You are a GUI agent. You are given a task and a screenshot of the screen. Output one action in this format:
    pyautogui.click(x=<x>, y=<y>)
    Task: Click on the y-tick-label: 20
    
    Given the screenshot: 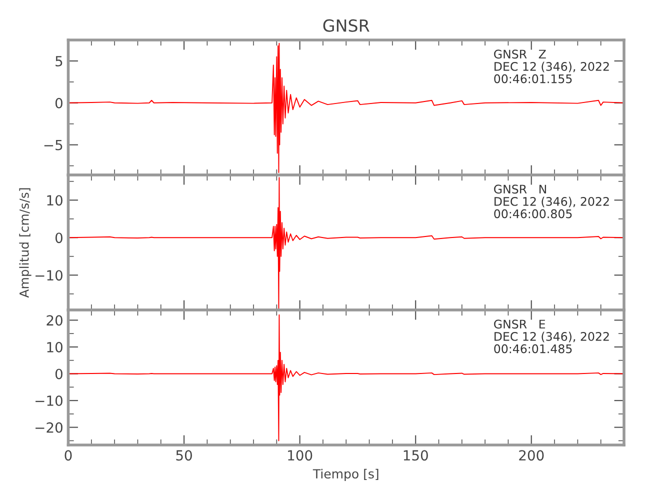 What is the action you would take?
    pyautogui.click(x=54, y=320)
    